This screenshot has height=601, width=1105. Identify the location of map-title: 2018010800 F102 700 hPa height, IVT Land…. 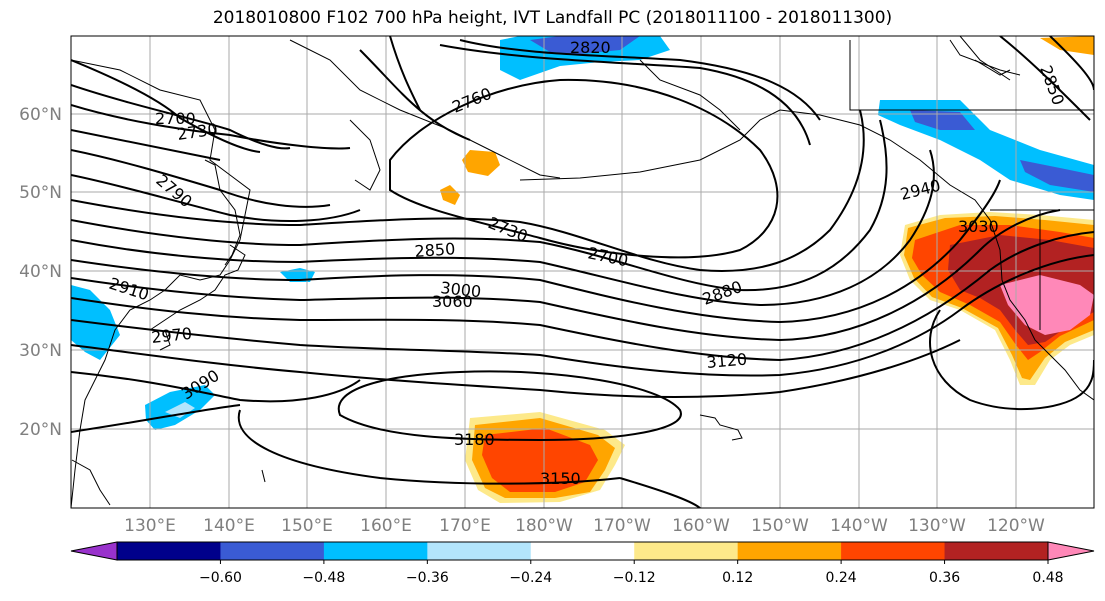
(552, 18).